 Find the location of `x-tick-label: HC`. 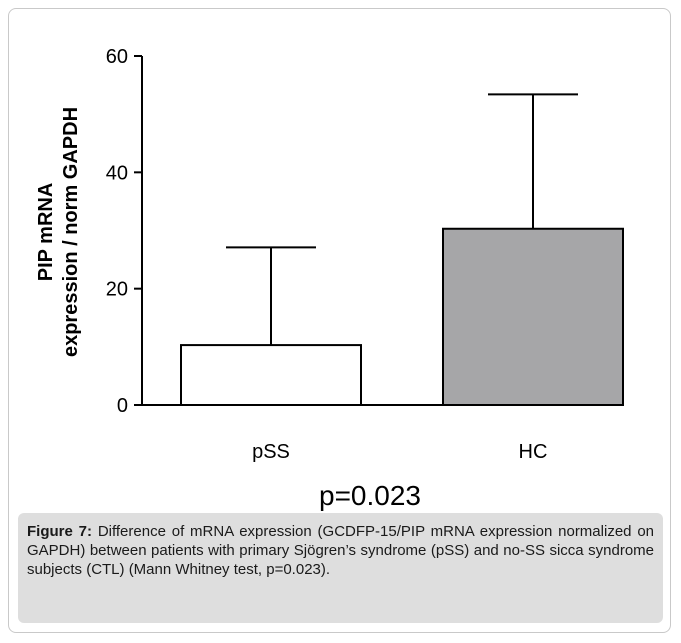

x-tick-label: HC is located at coordinates (533, 452).